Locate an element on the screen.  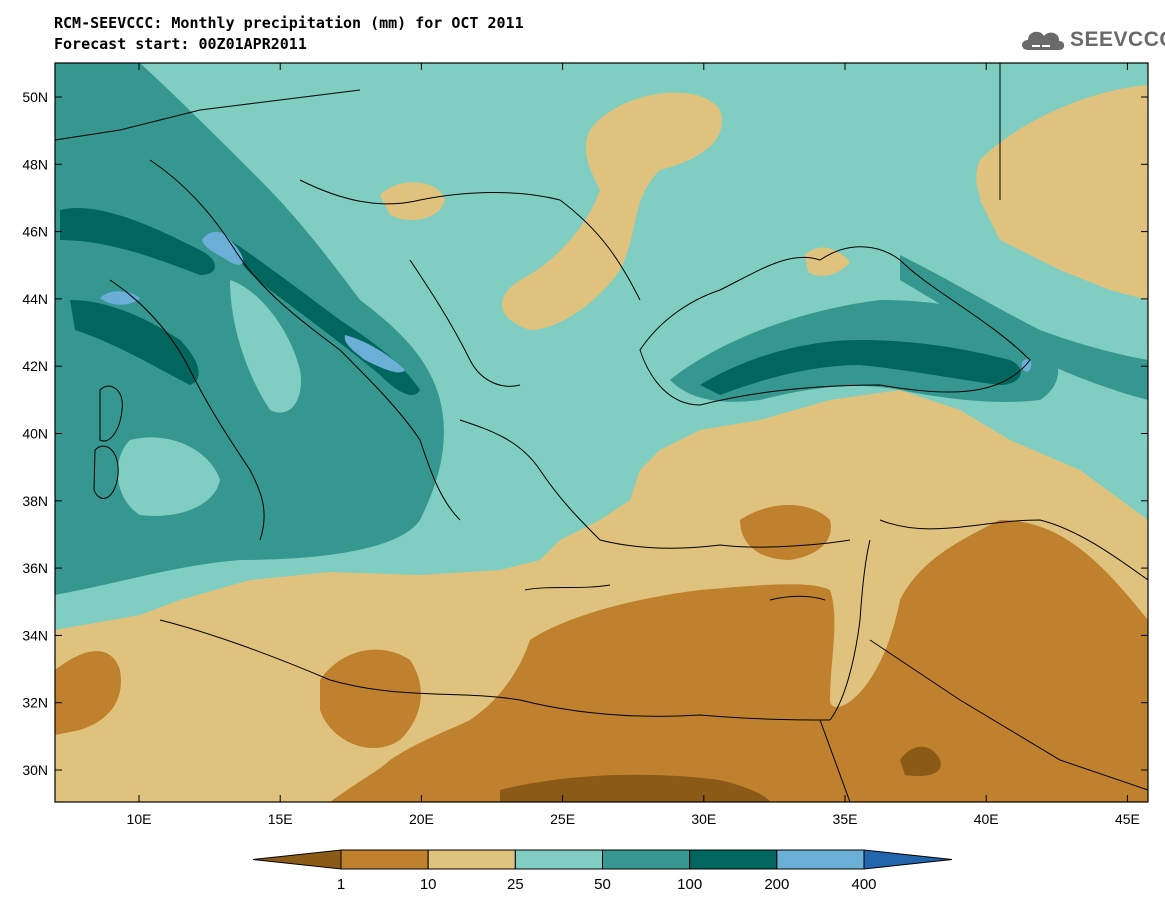
colorbar-level-label: 400 is located at coordinates (863, 884).